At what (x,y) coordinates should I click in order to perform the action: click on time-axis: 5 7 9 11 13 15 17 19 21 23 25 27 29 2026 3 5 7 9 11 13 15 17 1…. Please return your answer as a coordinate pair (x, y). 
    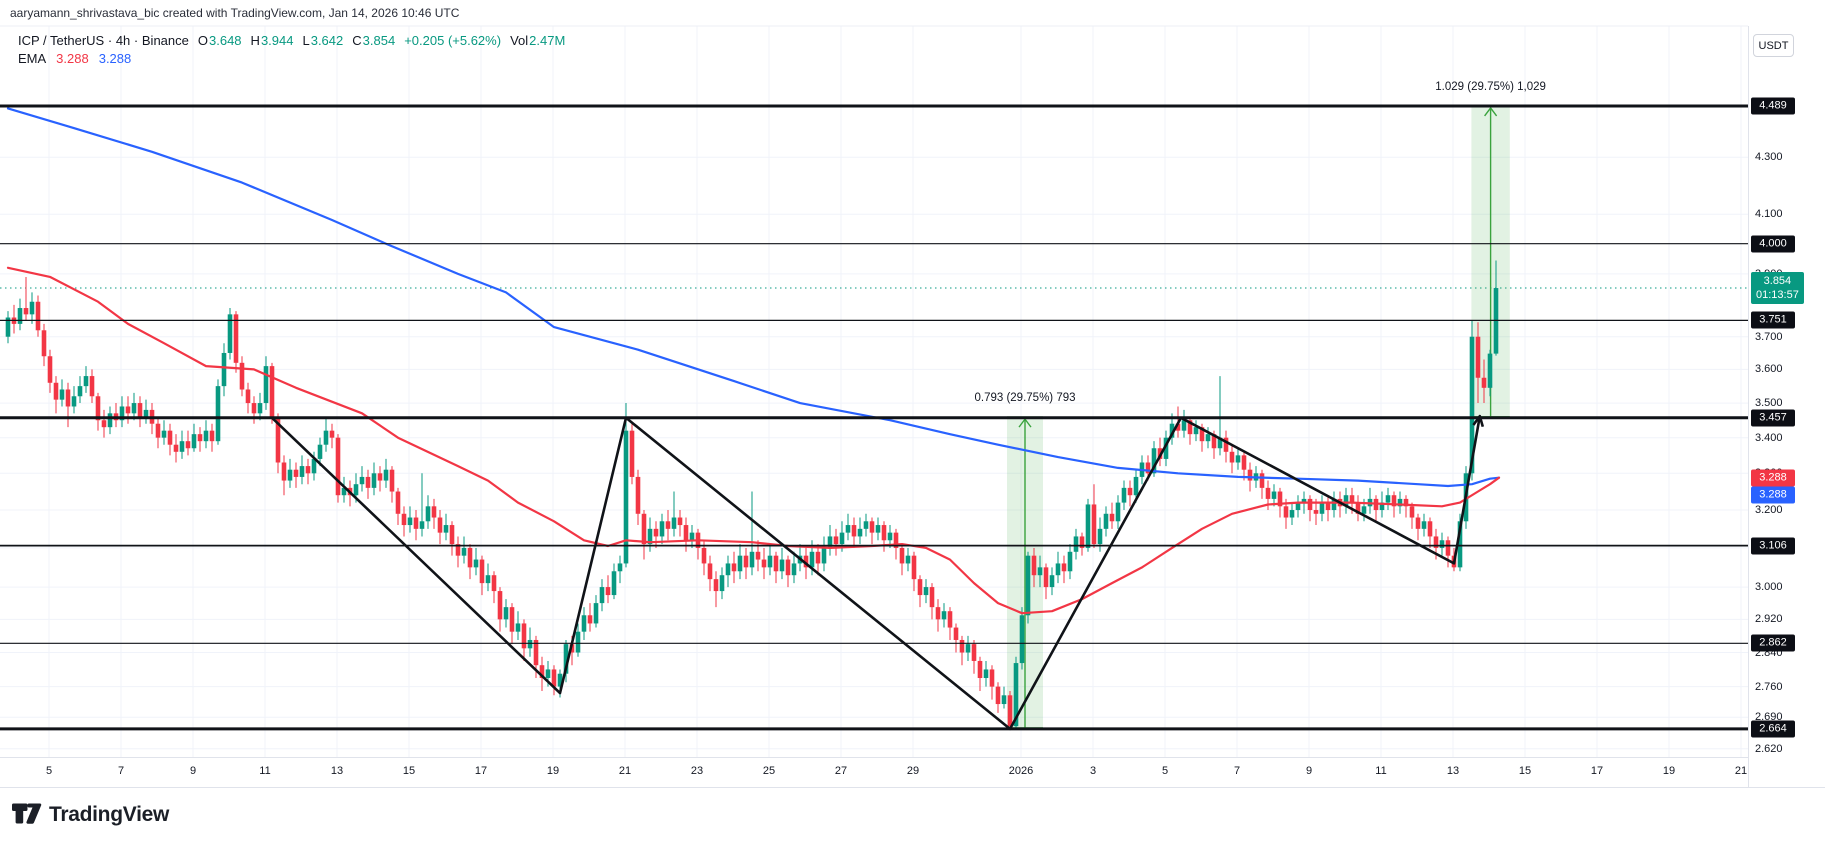
    Looking at the image, I should click on (874, 772).